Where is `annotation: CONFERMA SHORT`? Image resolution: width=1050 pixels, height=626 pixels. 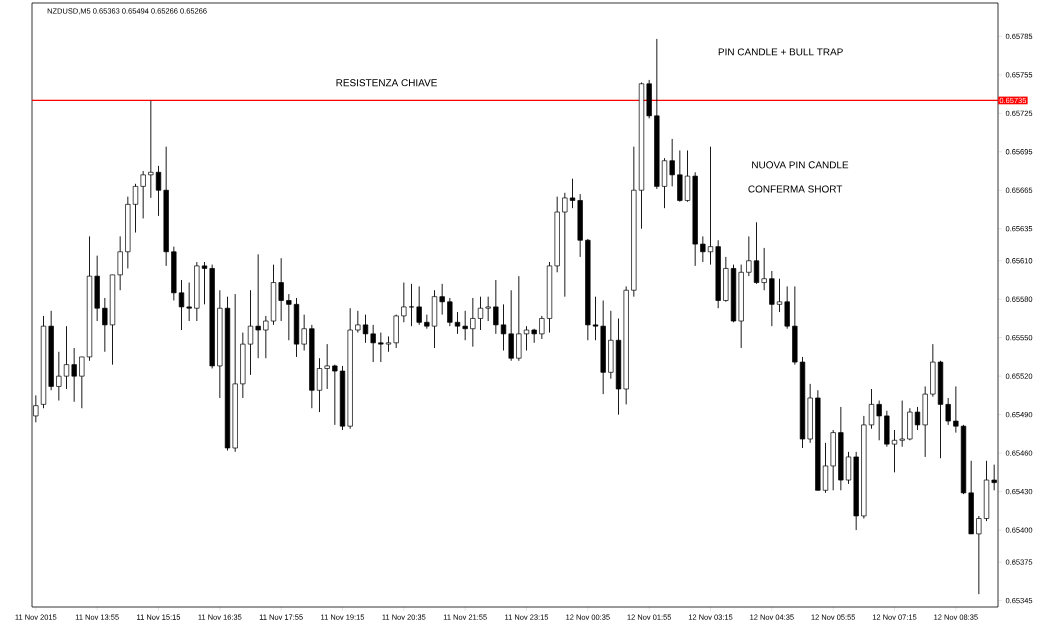 annotation: CONFERMA SHORT is located at coordinates (795, 189).